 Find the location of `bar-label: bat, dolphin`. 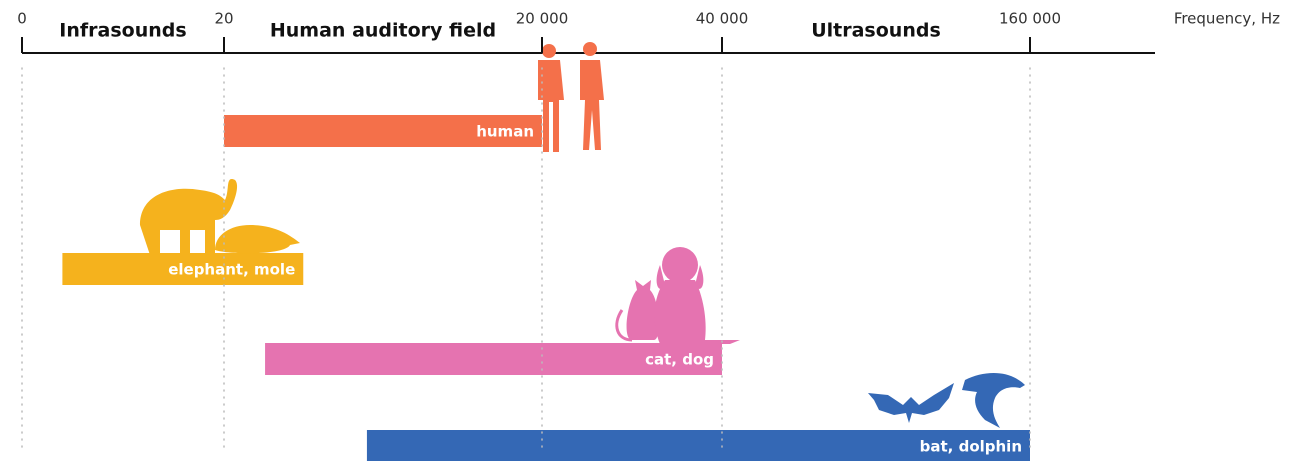

bar-label: bat, dolphin is located at coordinates (971, 447).